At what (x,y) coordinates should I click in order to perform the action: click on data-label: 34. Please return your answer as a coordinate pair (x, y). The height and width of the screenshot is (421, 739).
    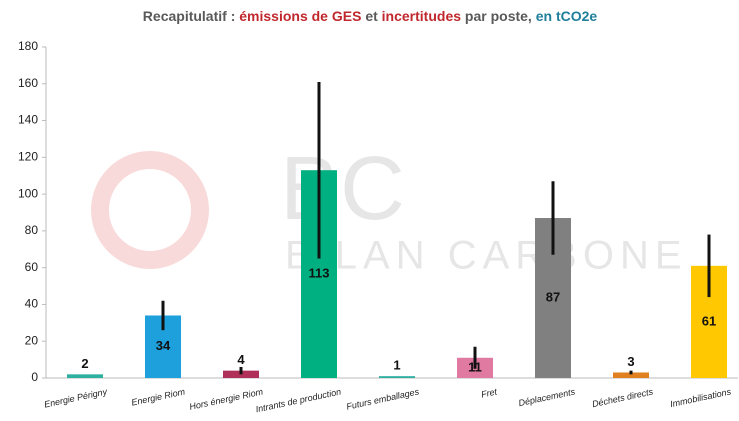
    Looking at the image, I should click on (163, 345).